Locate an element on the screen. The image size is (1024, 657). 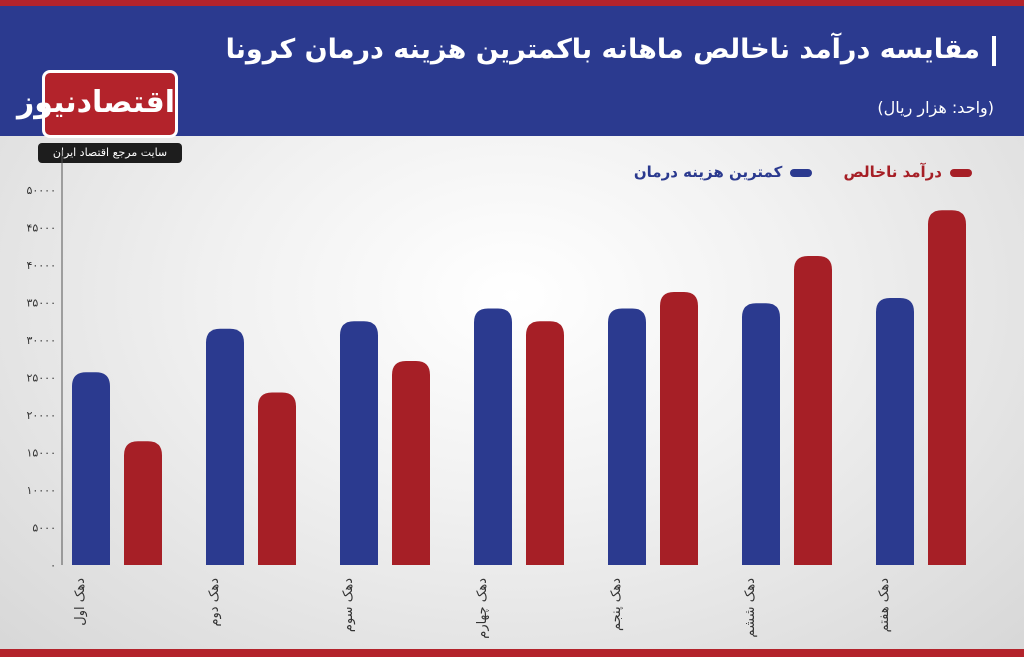
legend-swatch-income is located at coordinates (961, 172).